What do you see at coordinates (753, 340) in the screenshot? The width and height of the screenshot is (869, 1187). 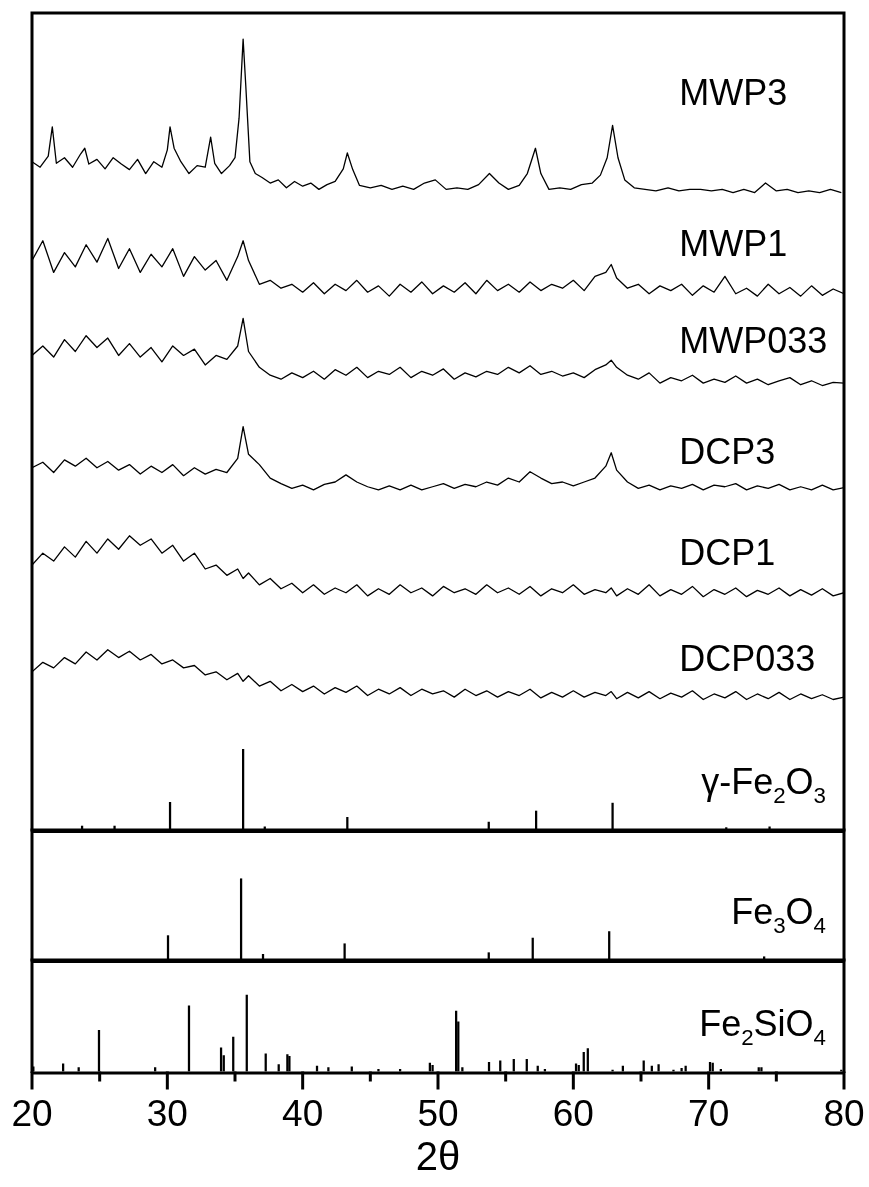 I see `series-label: MWP033` at bounding box center [753, 340].